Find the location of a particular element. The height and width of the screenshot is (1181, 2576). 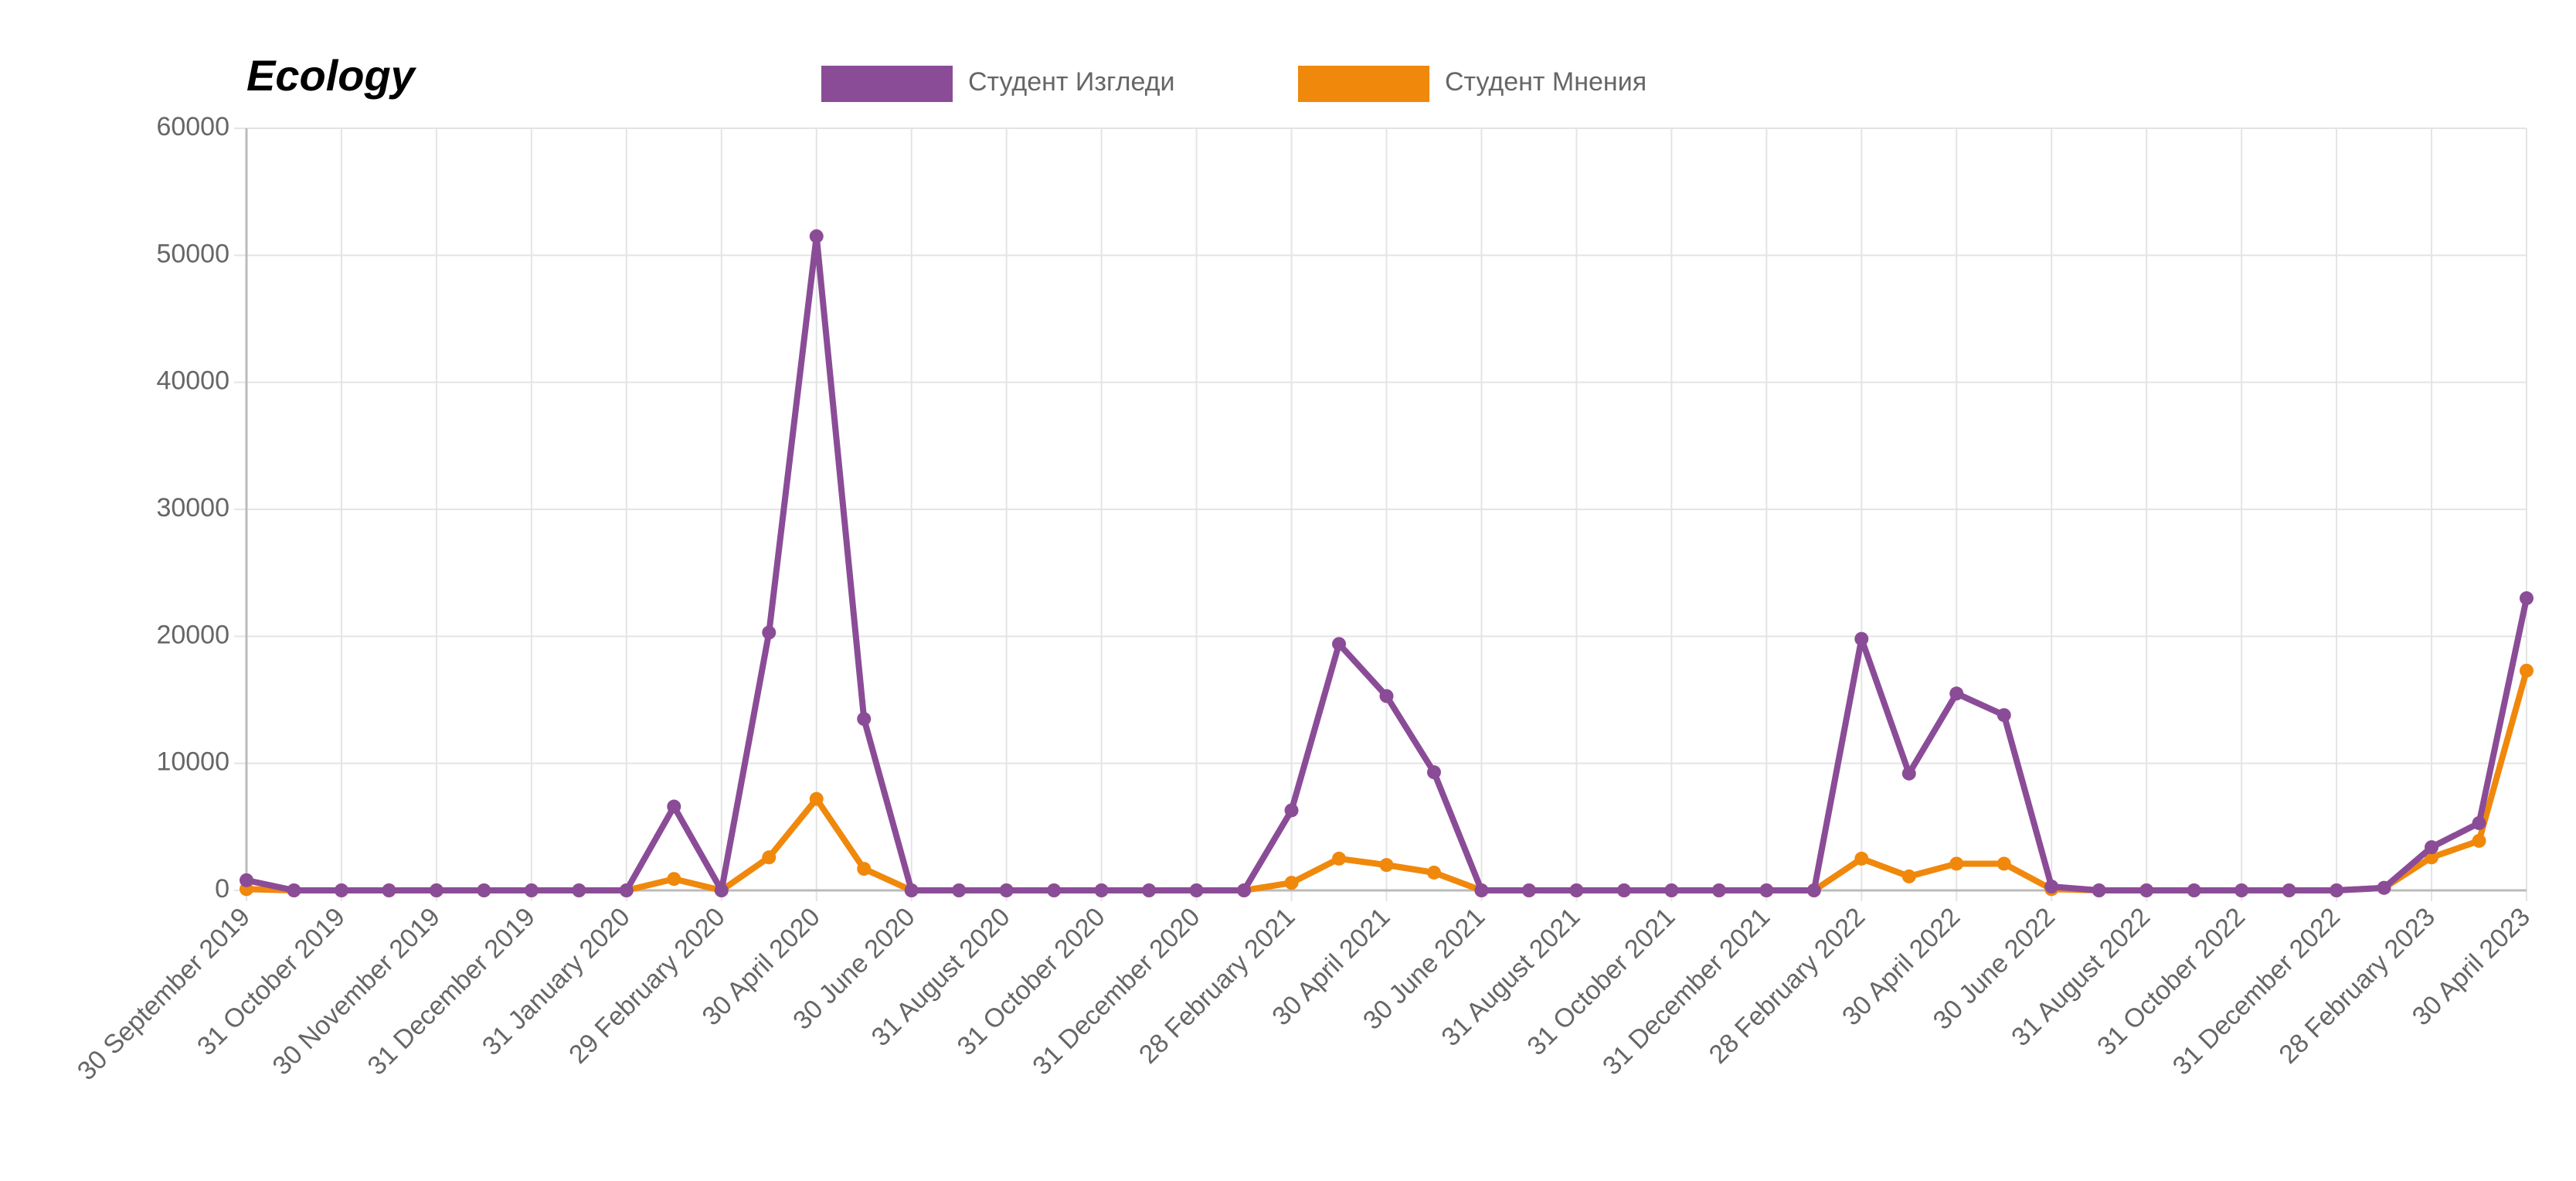

x-tick-label: 31 December 2021 is located at coordinates (1686, 991).